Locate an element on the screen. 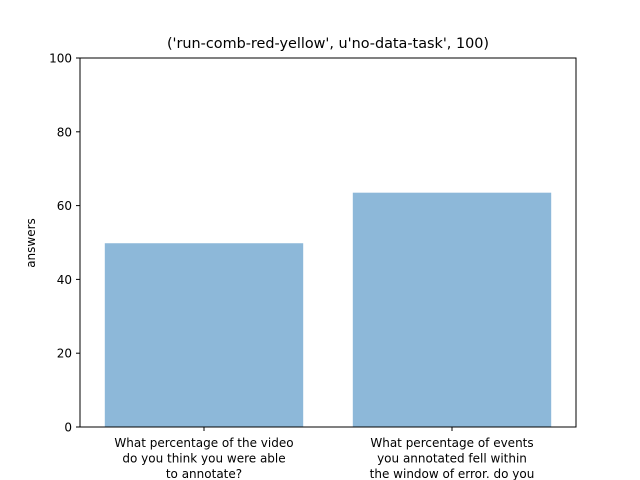 The width and height of the screenshot is (640, 480). y-tick-label: 100 is located at coordinates (60, 59).